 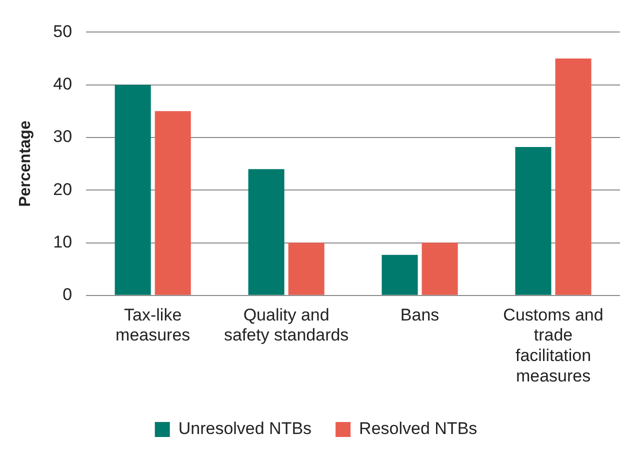 What do you see at coordinates (67, 294) in the screenshot?
I see `y-tick-label: 0` at bounding box center [67, 294].